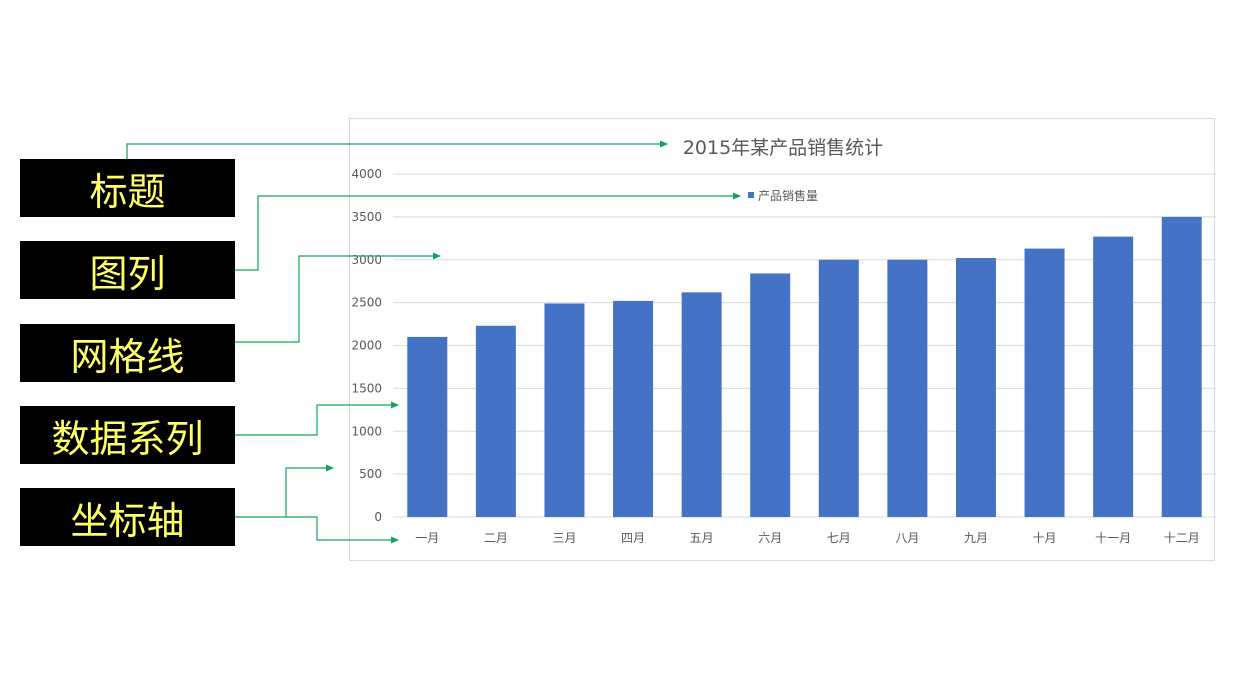 The width and height of the screenshot is (1240, 698). Describe the element at coordinates (496, 538) in the screenshot. I see `x-tick-label: 二月` at that location.